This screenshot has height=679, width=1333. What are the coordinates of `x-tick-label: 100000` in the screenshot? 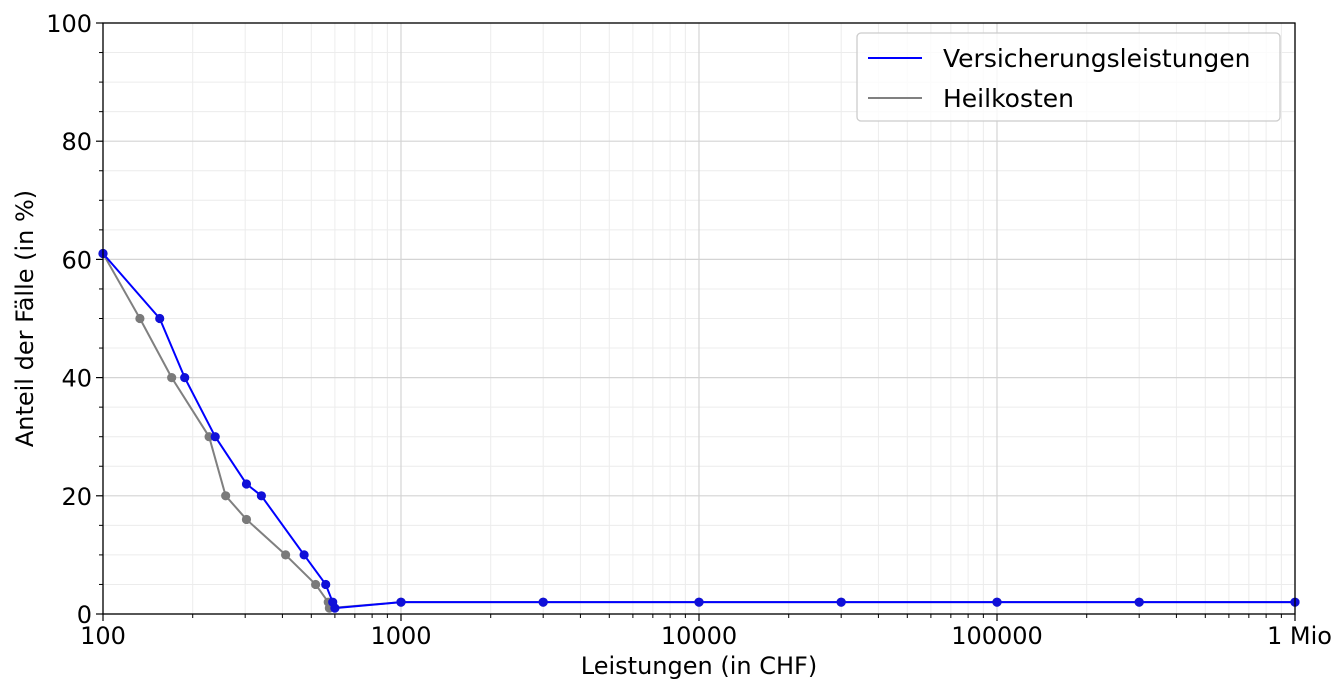 It's located at (997, 636).